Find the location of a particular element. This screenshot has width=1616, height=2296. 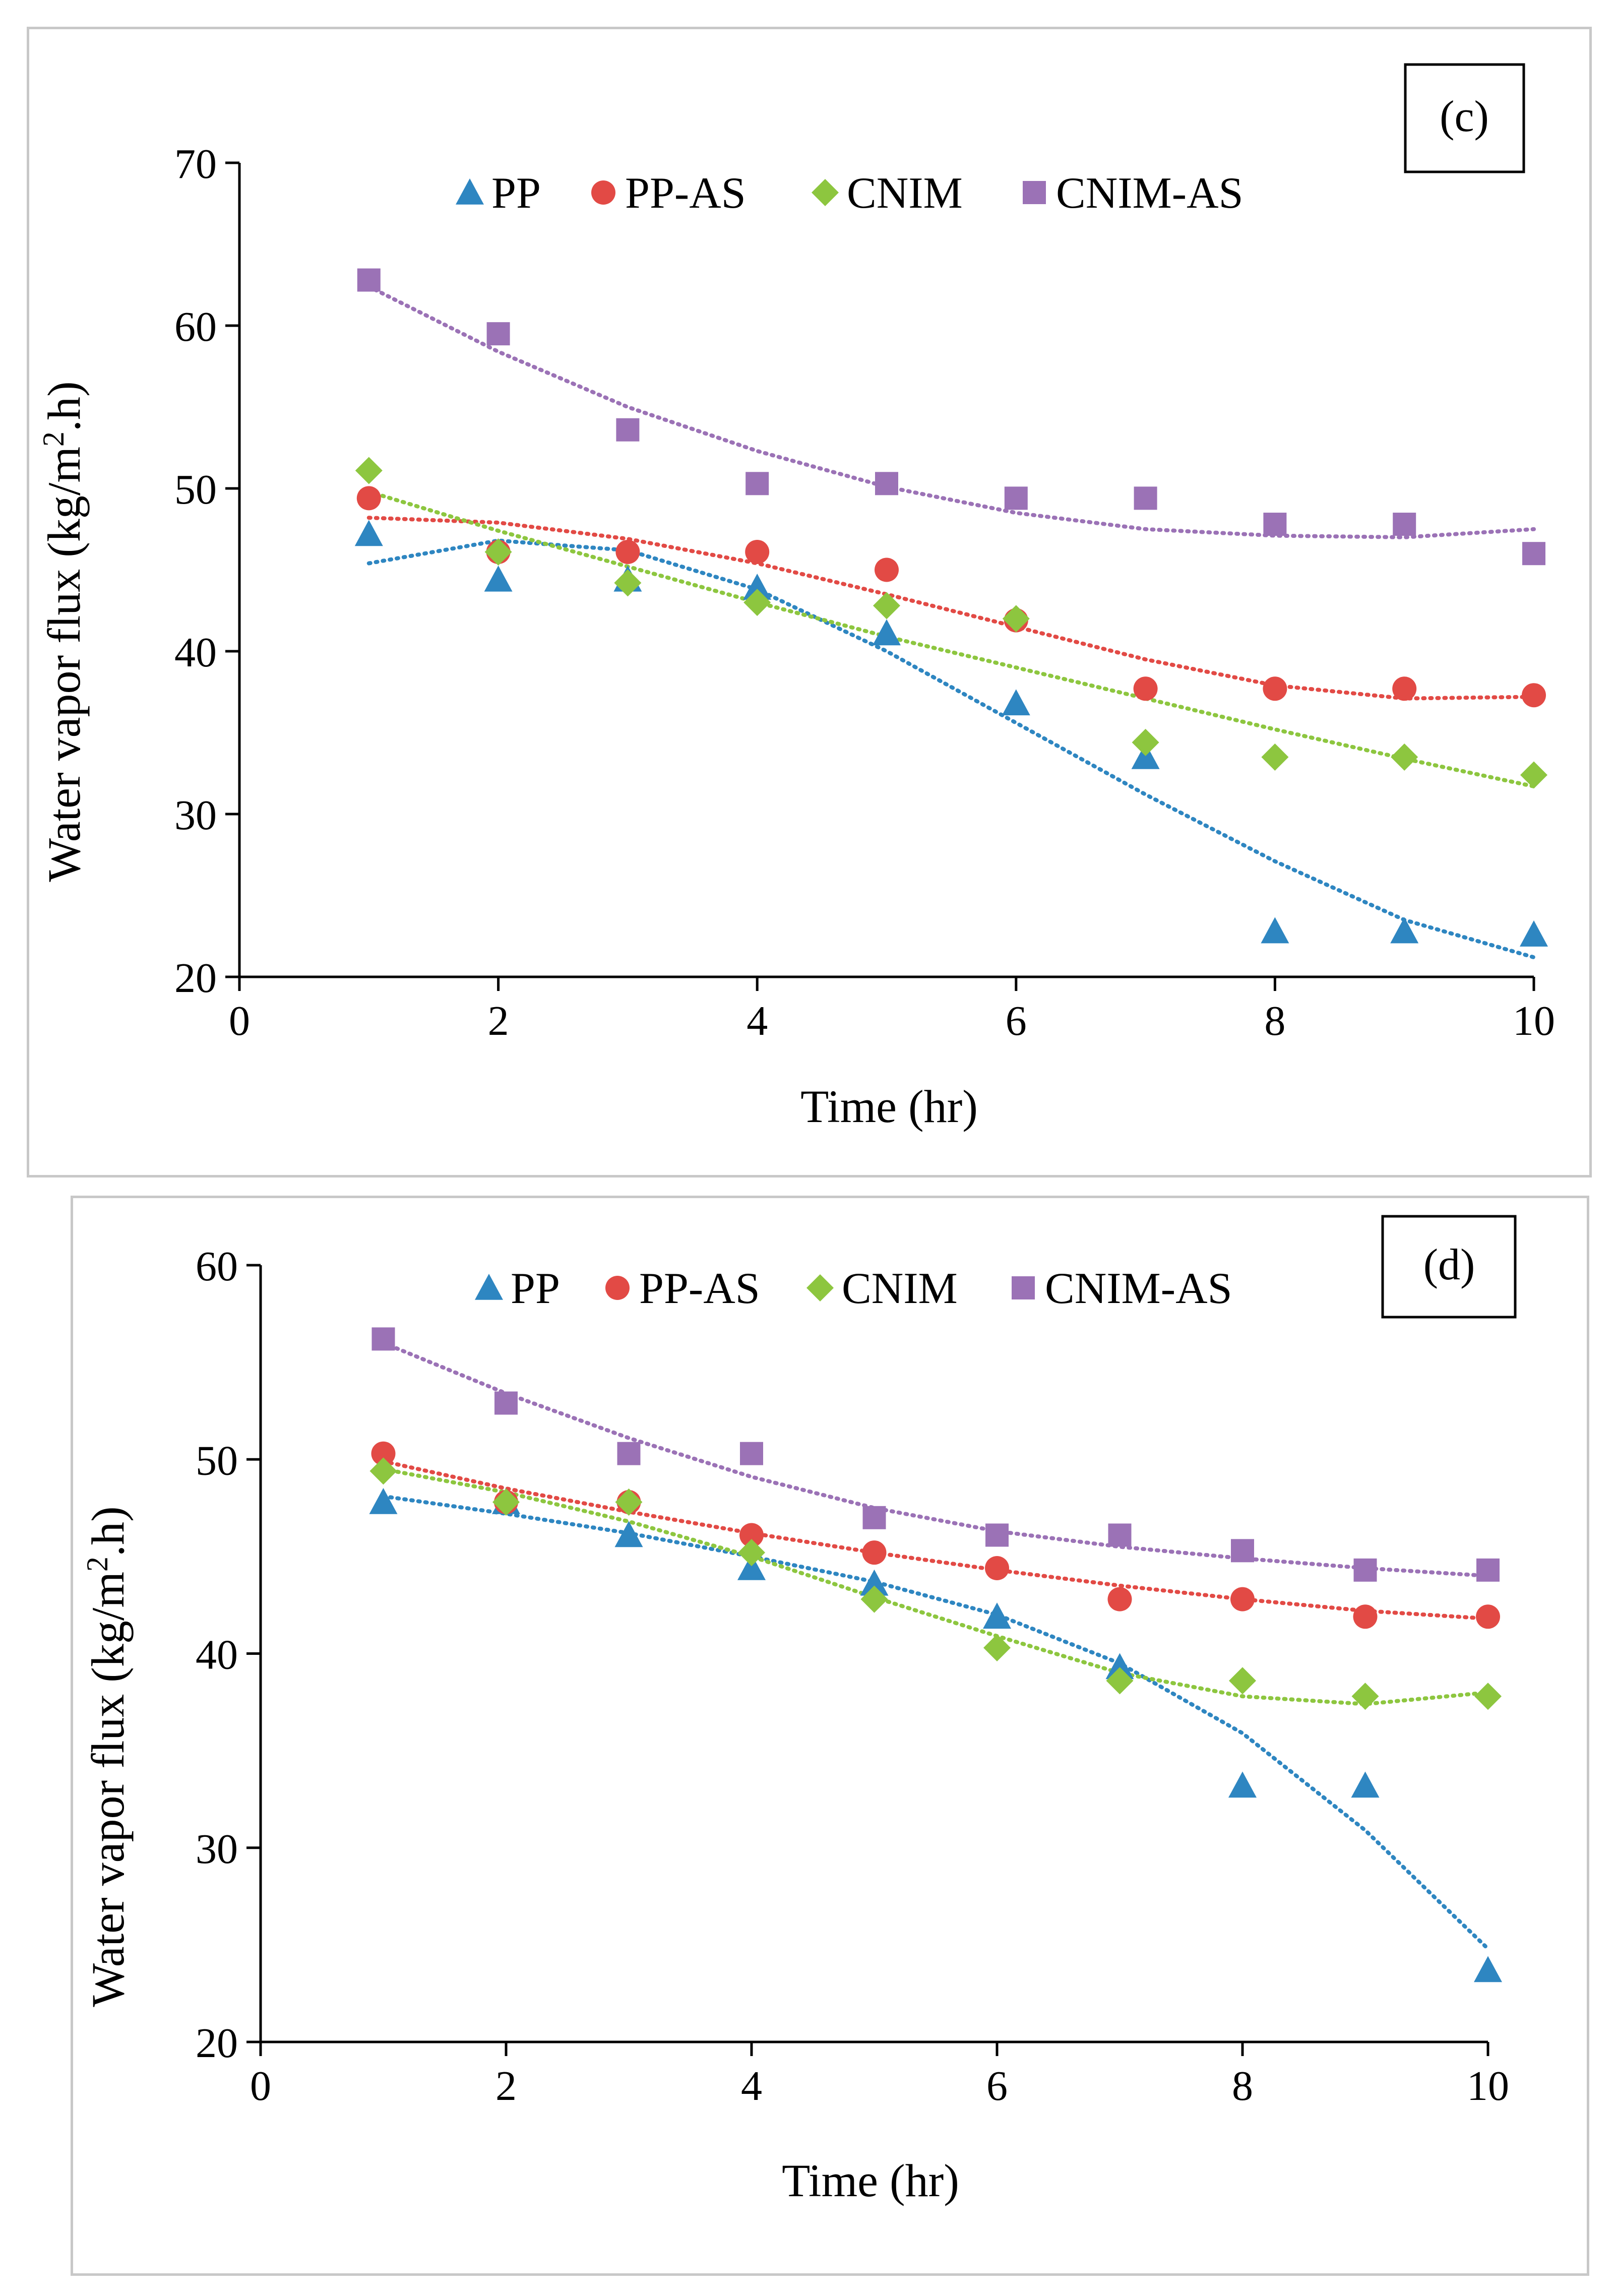

panel-d-y-tick-label: 20 is located at coordinates (217, 2044).